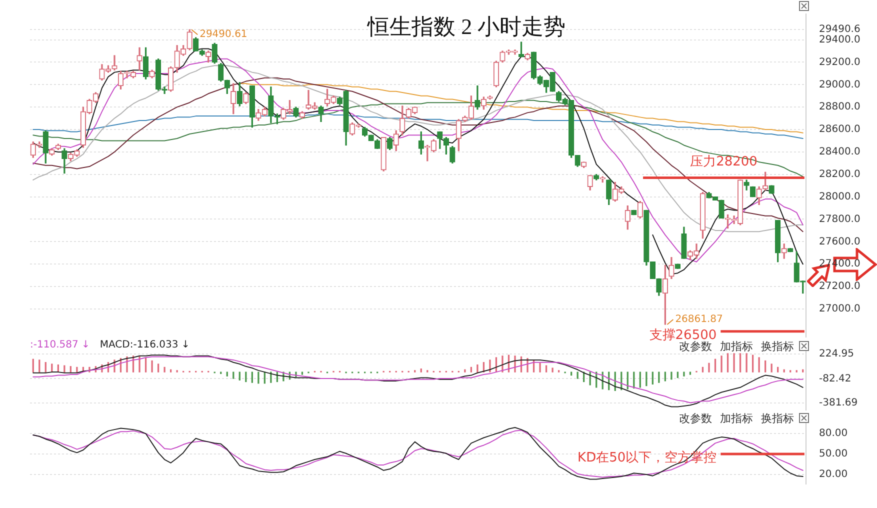  Describe the element at coordinates (839, 196) in the screenshot. I see `y-tick-label: 28000.0` at that location.